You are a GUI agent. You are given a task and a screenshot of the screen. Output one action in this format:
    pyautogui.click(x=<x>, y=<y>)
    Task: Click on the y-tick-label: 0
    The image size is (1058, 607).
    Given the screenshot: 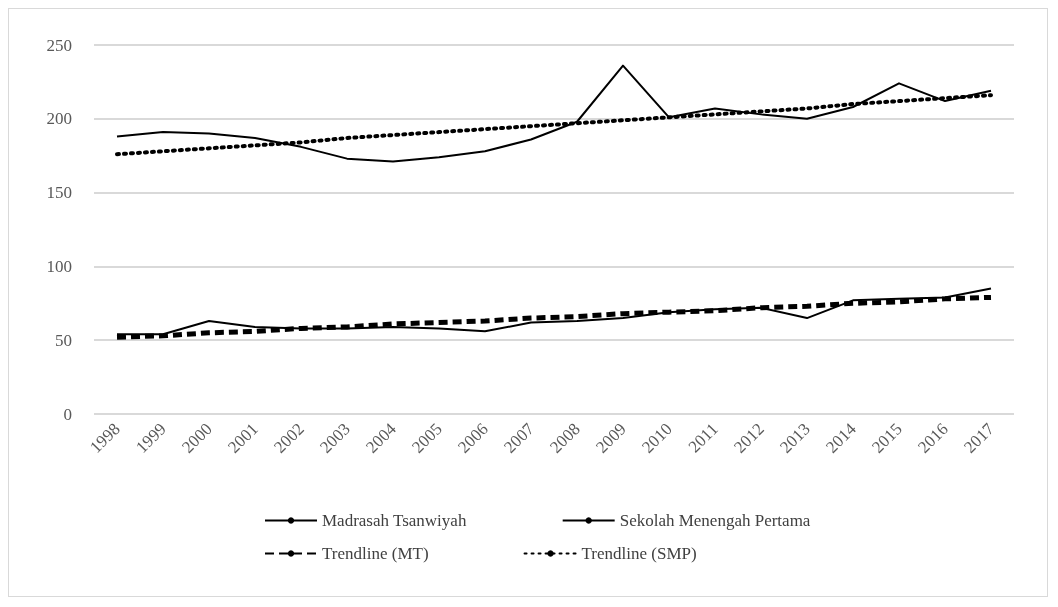 What is the action you would take?
    pyautogui.click(x=67, y=414)
    